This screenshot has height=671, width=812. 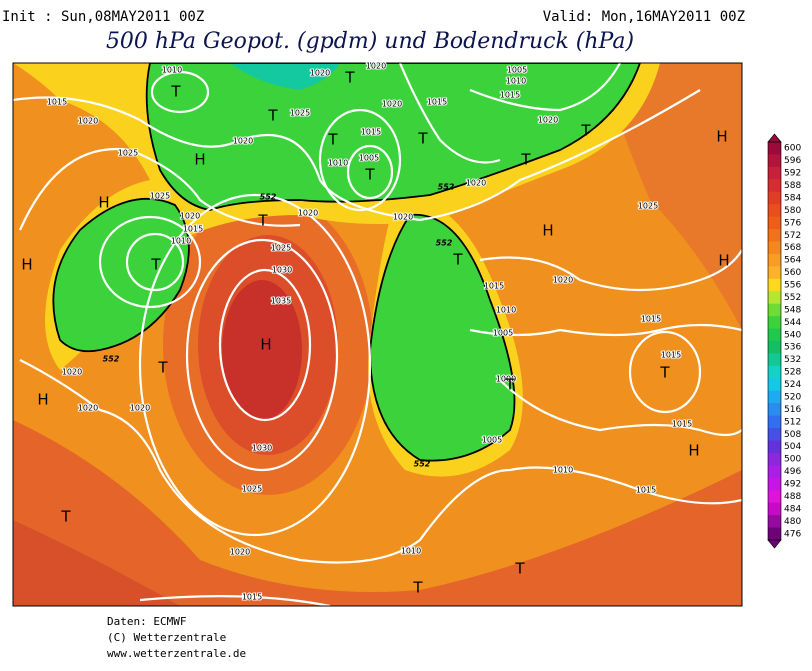 I want to click on isobar-label: 1000, so click(x=506, y=379).